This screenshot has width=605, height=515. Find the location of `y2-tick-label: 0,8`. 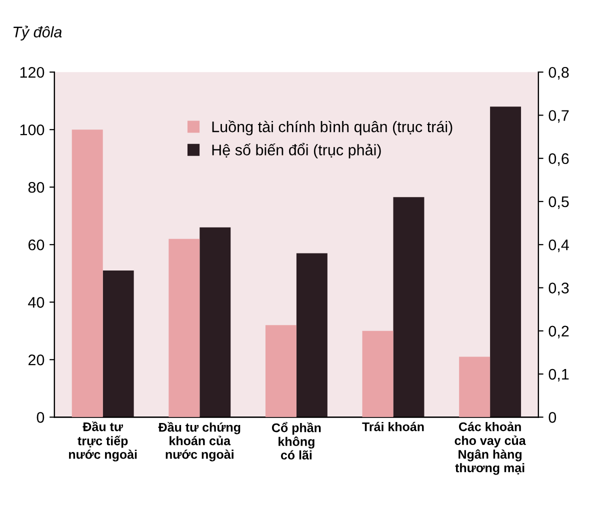

y2-tick-label: 0,8 is located at coordinates (558, 73).